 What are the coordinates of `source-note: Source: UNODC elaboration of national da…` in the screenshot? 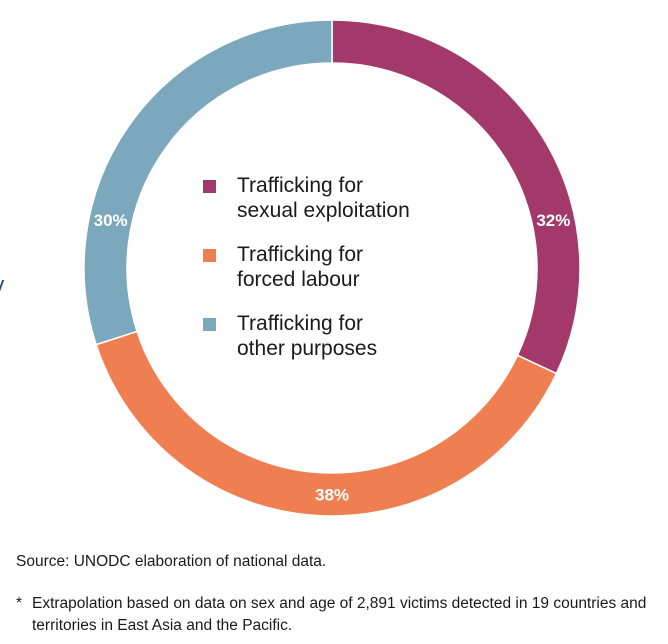 It's located at (171, 561).